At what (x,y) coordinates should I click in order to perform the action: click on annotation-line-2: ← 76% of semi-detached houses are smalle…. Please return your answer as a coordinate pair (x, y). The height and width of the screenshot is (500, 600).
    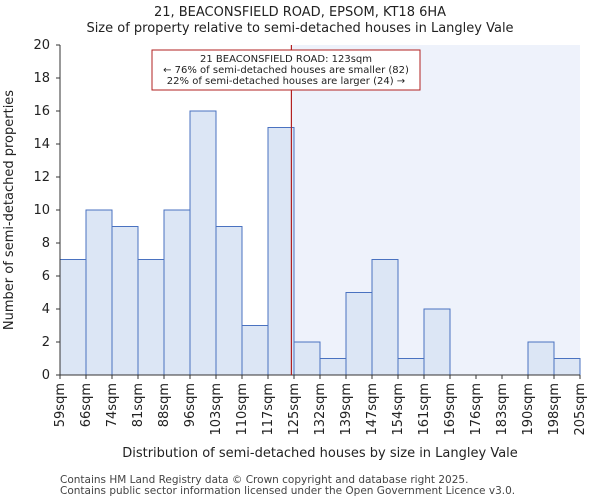
    Looking at the image, I should click on (286, 70).